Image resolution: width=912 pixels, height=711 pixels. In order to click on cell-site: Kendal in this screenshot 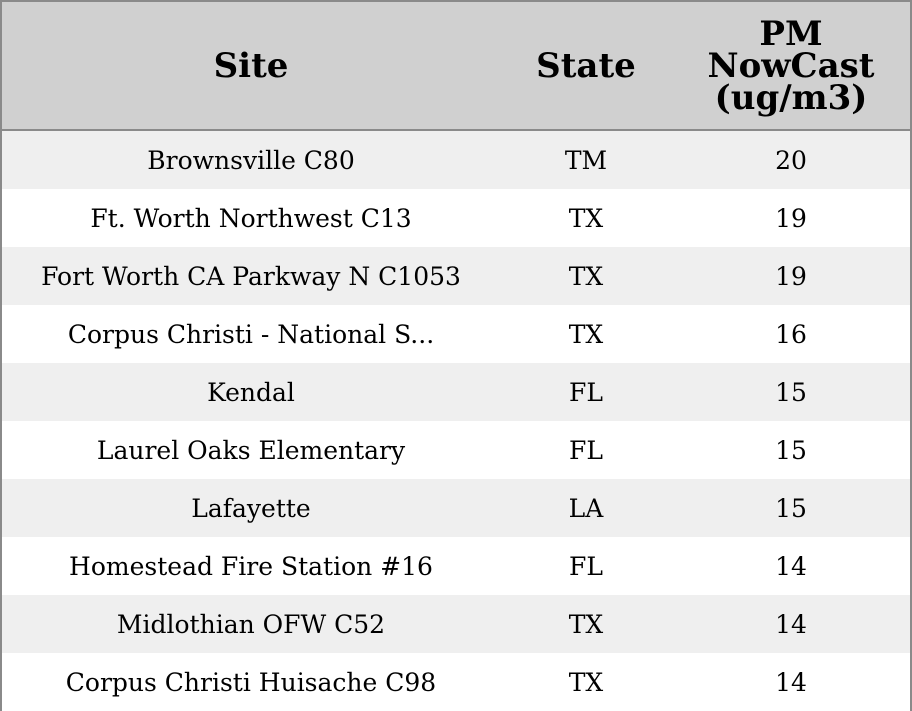, I will do `click(251, 392)`.